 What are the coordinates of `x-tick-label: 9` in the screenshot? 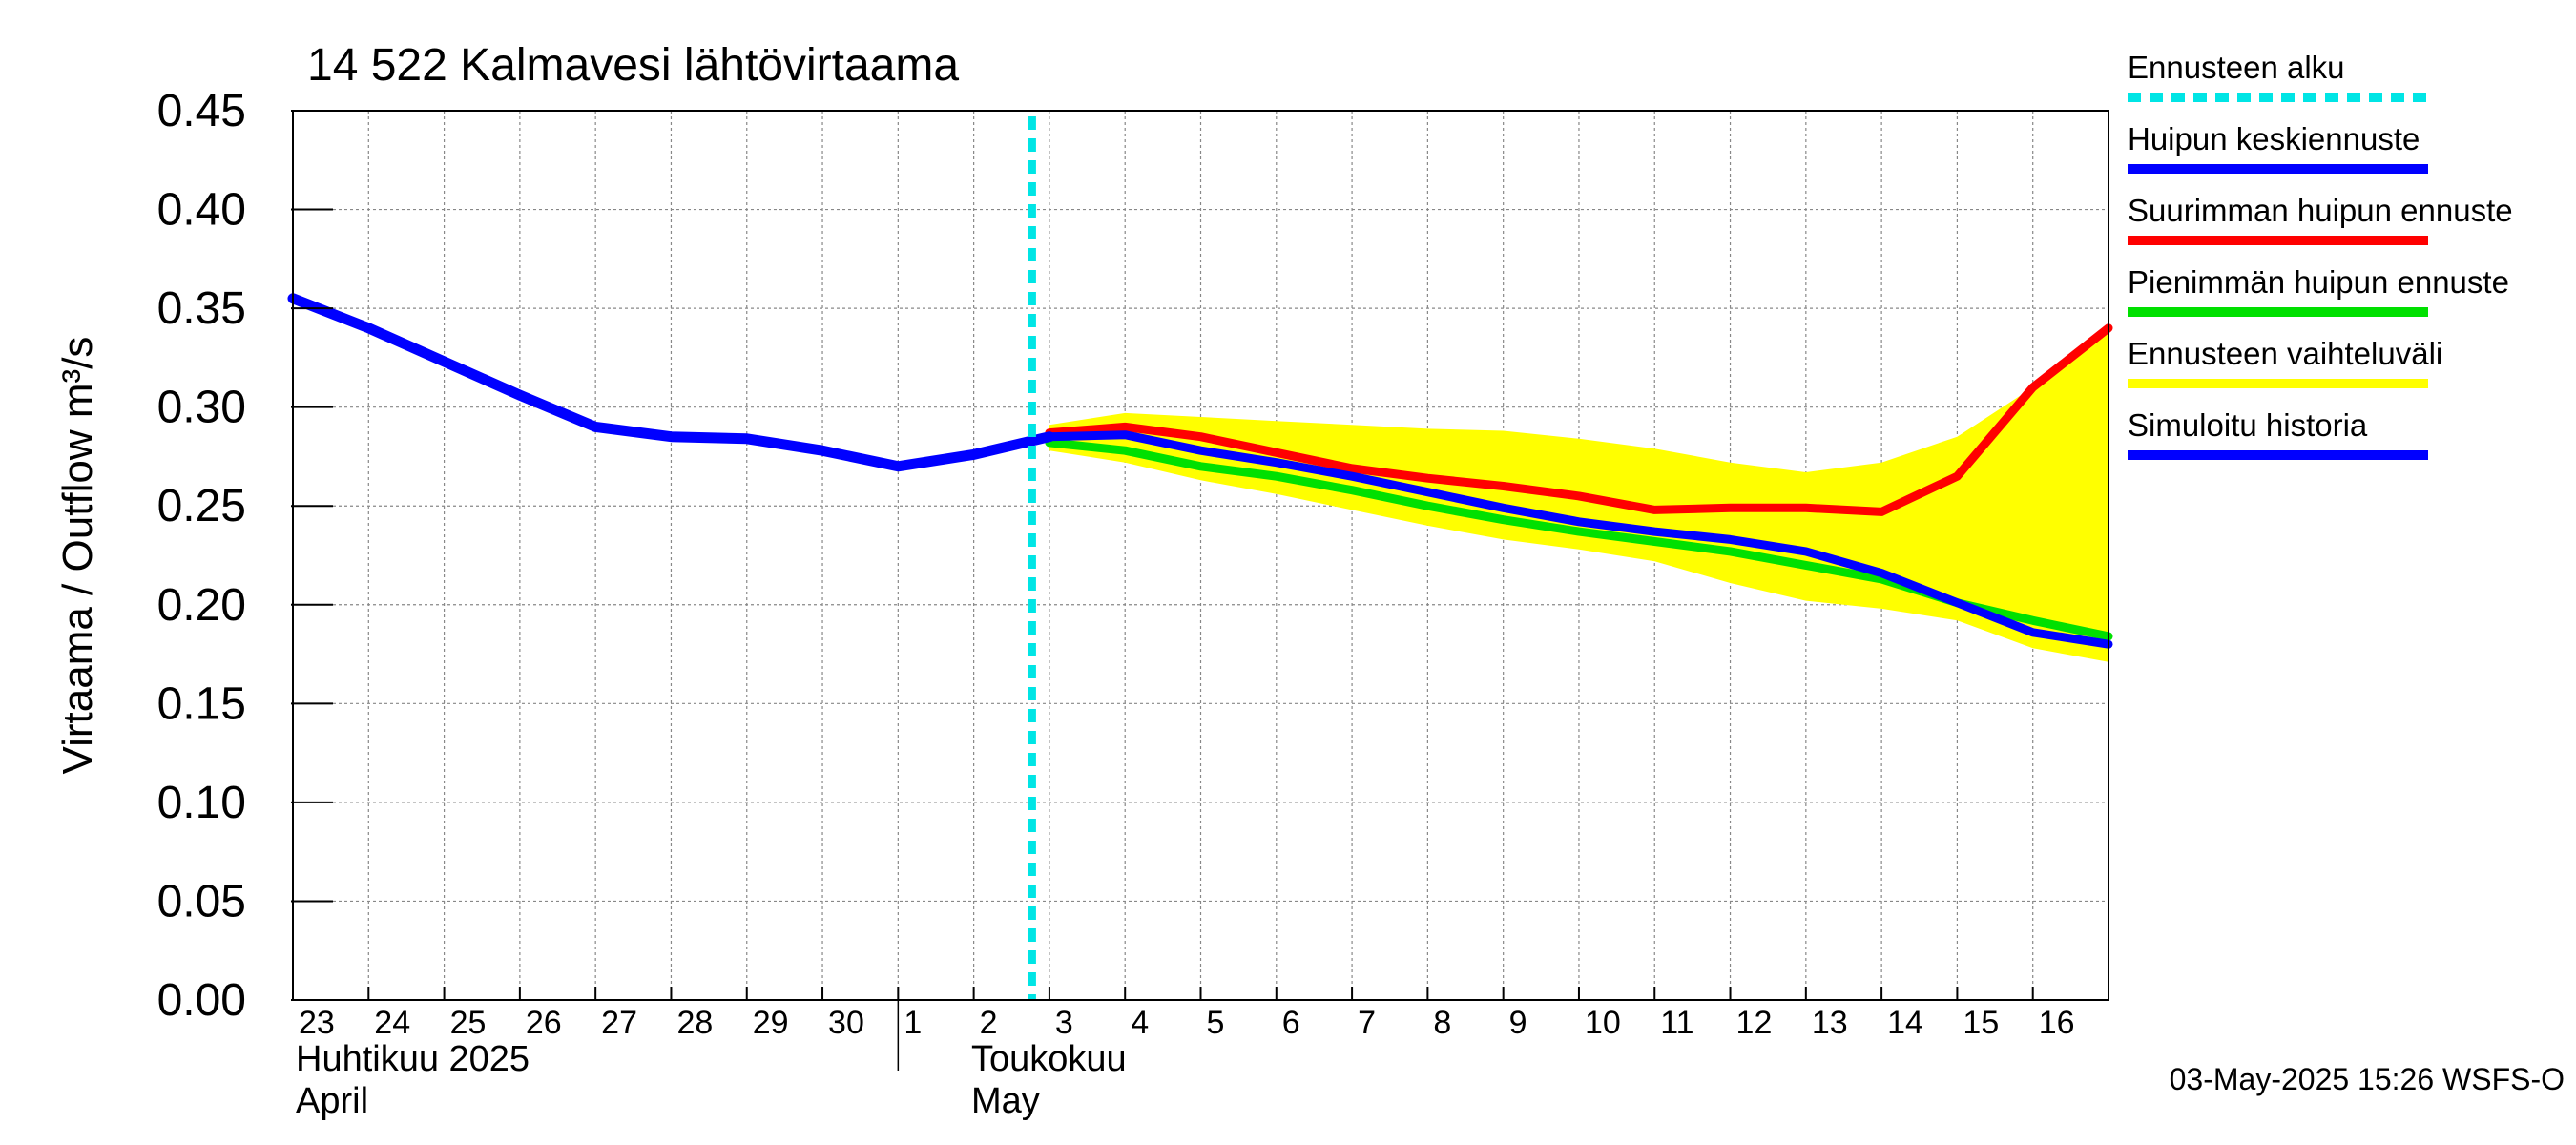 It's located at (1518, 1023).